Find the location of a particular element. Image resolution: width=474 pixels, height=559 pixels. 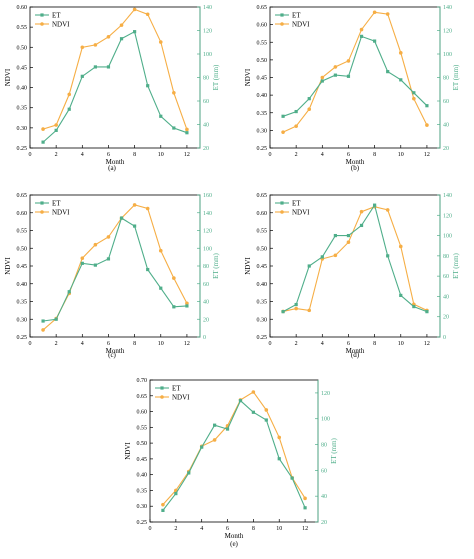

et-tick-label: 80 is located at coordinates (206, 79).